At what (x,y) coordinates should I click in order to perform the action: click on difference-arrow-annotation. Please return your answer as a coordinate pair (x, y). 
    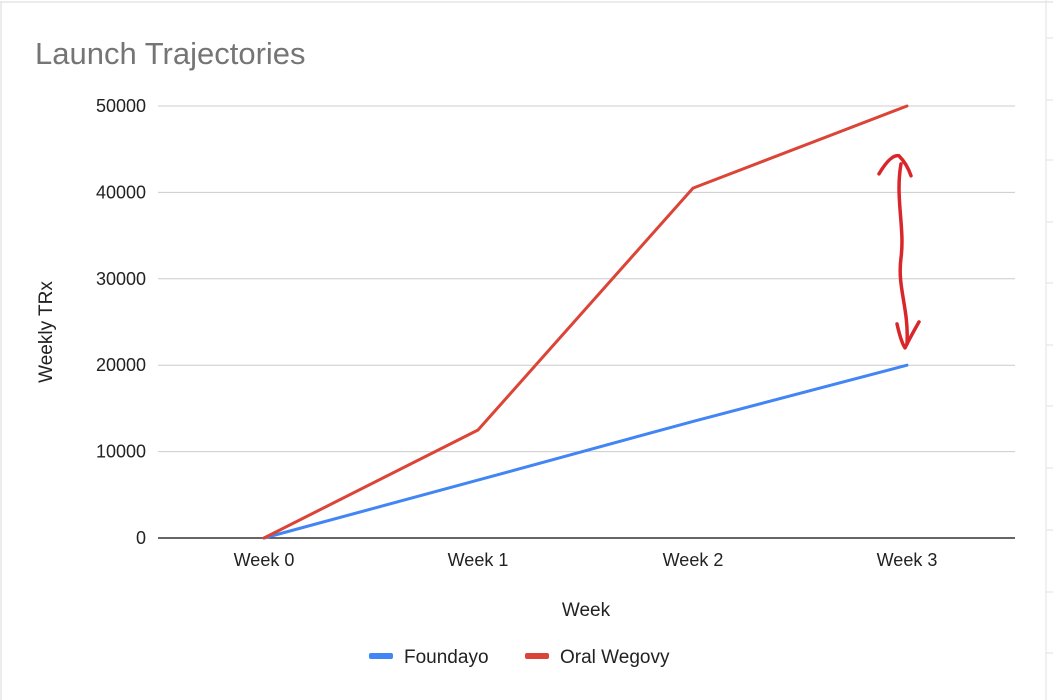
    Looking at the image, I should click on (899, 251).